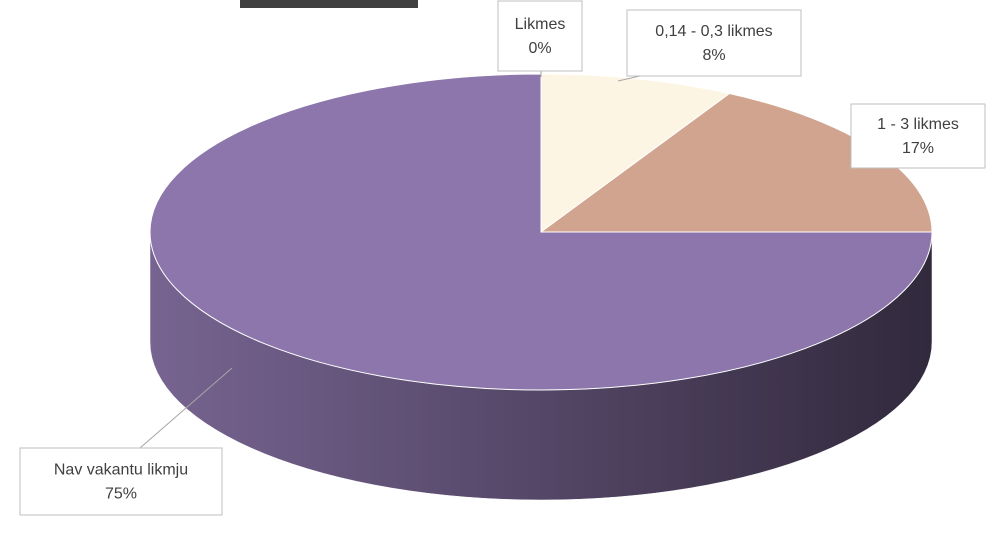 The height and width of the screenshot is (534, 986). What do you see at coordinates (918, 124) in the screenshot?
I see `data-label-name: 1 - 3 likmes` at bounding box center [918, 124].